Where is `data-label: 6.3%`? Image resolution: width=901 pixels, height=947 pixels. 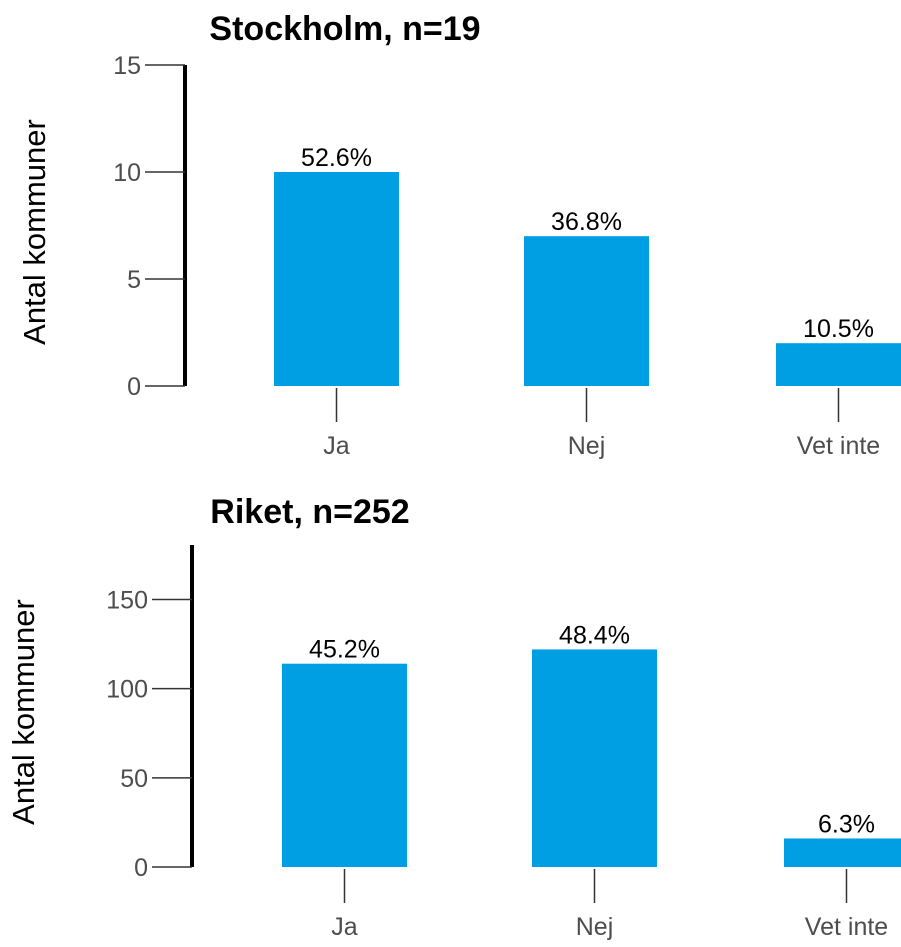
data-label: 6.3% is located at coordinates (846, 824).